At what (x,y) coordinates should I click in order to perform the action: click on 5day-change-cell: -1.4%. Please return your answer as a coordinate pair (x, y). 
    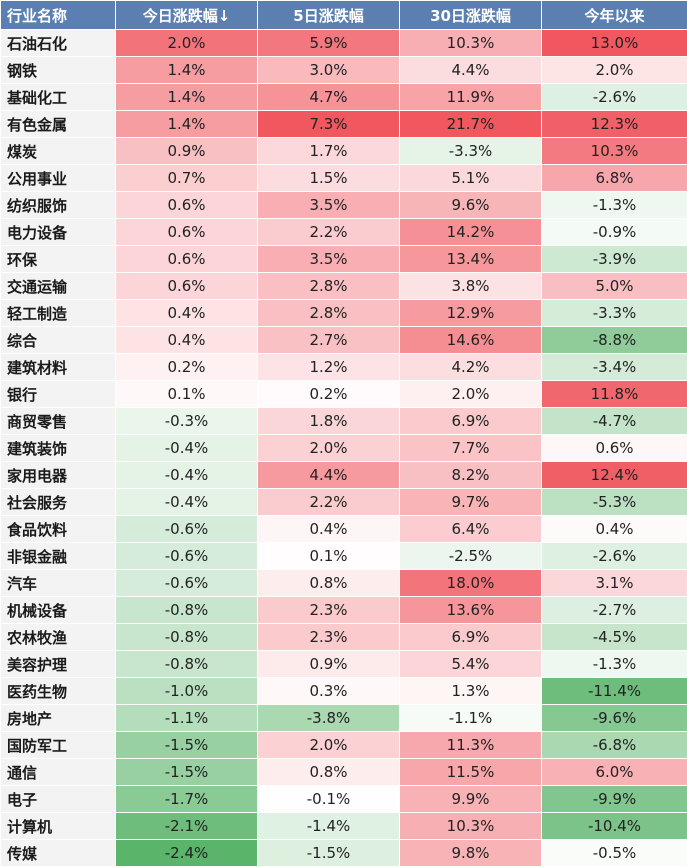
    Looking at the image, I should click on (329, 826).